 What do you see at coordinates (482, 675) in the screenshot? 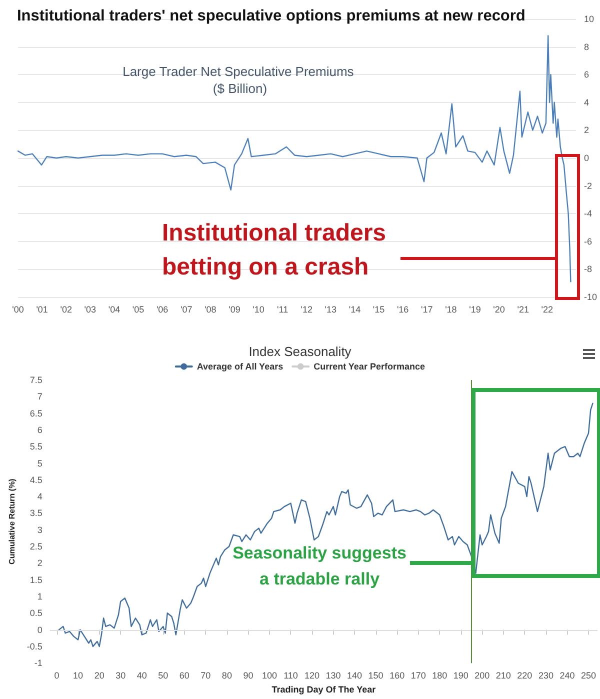
I see `x-tick-label: 200` at bounding box center [482, 675].